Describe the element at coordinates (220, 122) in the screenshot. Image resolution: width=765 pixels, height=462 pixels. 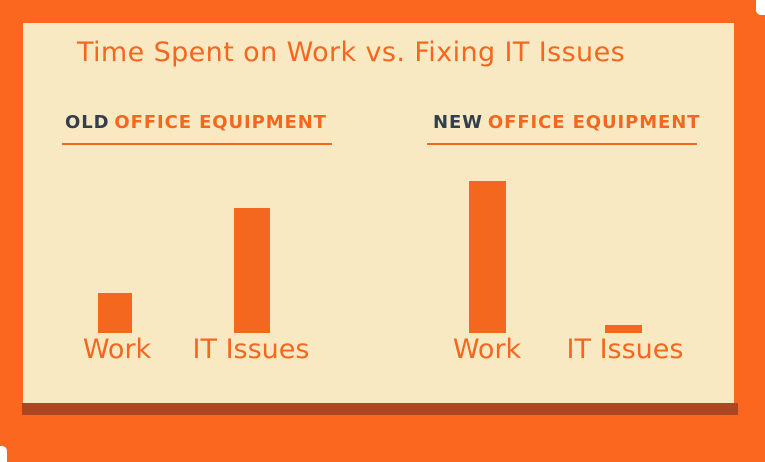
I see `section-heading-old-rest: OFFICE EQUIPMENT` at that location.